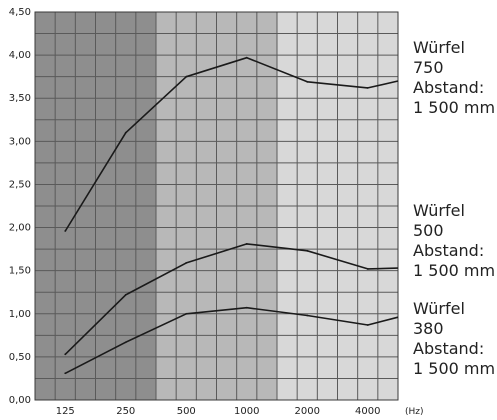 This screenshot has width=497, height=420. What do you see at coordinates (186, 411) in the screenshot?
I see `x-tick-label: 500` at bounding box center [186, 411].